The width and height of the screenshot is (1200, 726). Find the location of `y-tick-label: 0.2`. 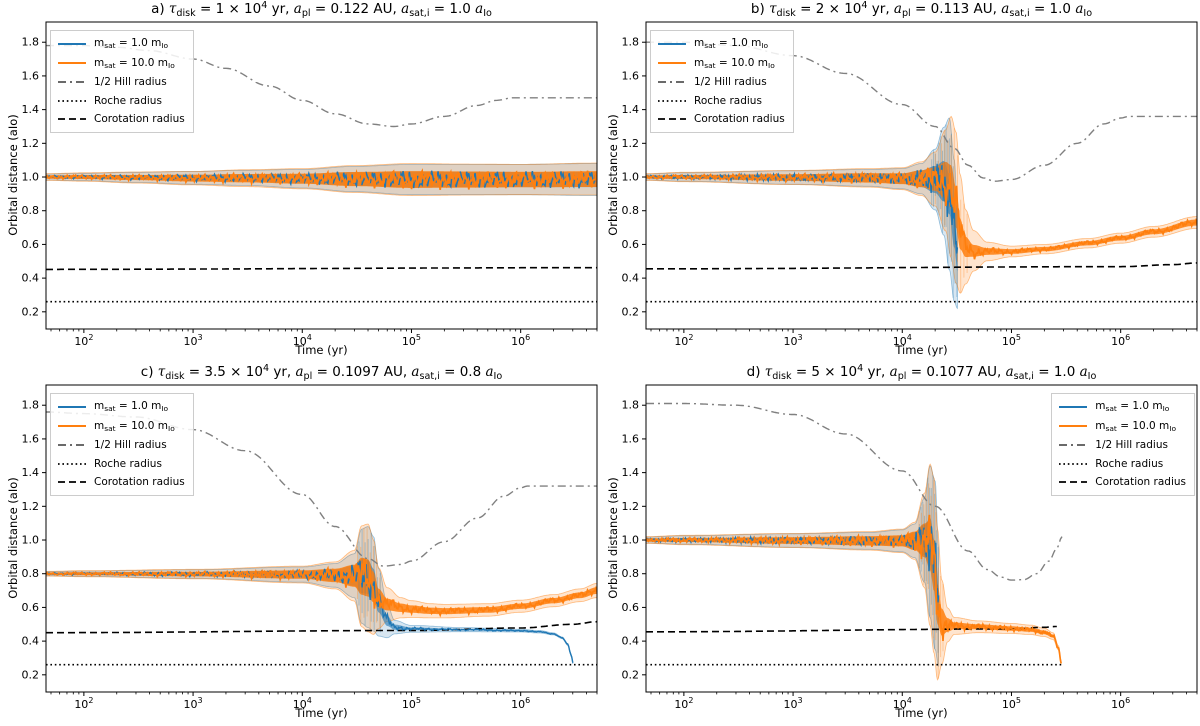

y-tick-label: 0.2 is located at coordinates (631, 674).